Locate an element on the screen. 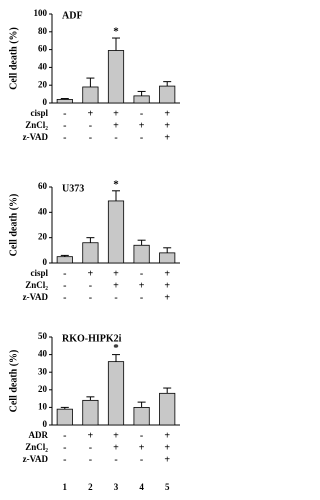 The image size is (320, 500). y-tick-label: 50 is located at coordinates (43, 336).